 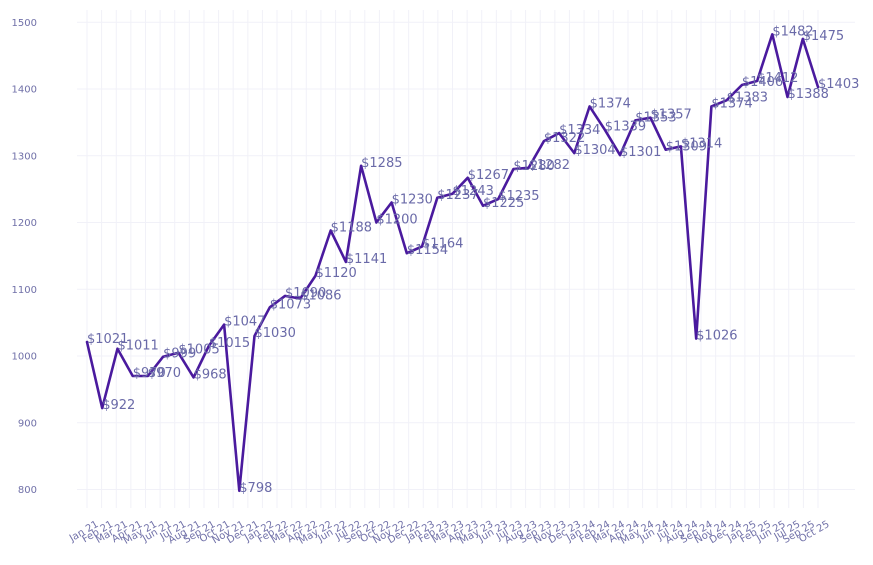 I want to click on data-label: $1353, so click(x=655, y=117).